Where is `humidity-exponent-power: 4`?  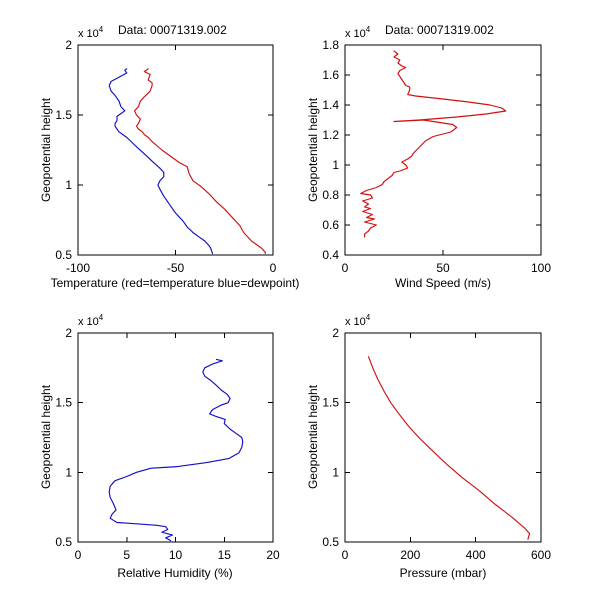 humidity-exponent-power: 4 is located at coordinates (101, 317).